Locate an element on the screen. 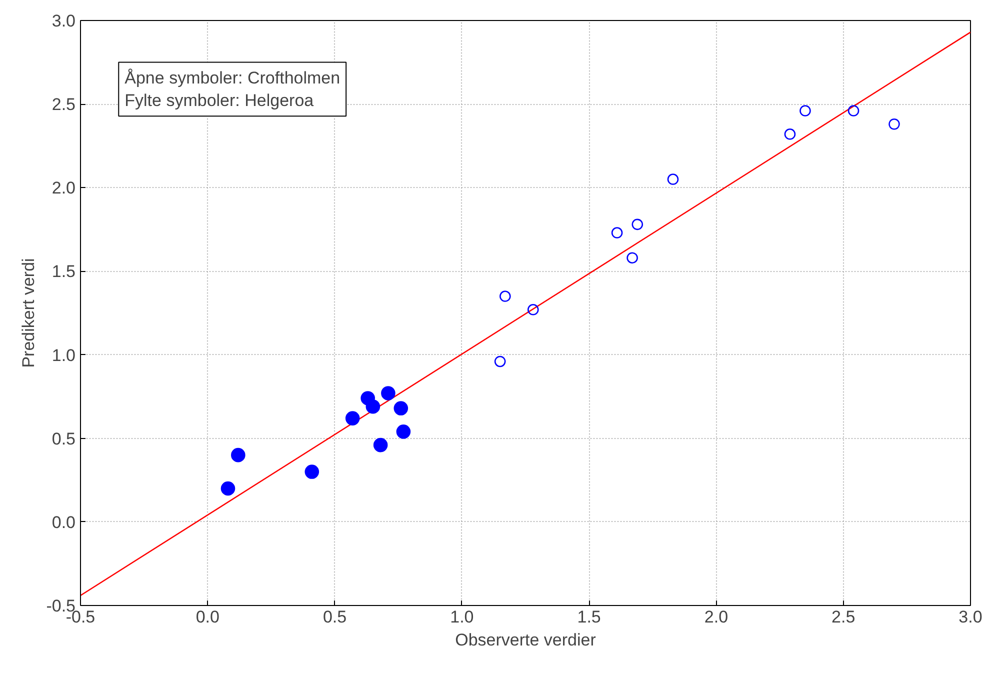 The height and width of the screenshot is (680, 996). y-tick-label: 0.0 is located at coordinates (64, 522).